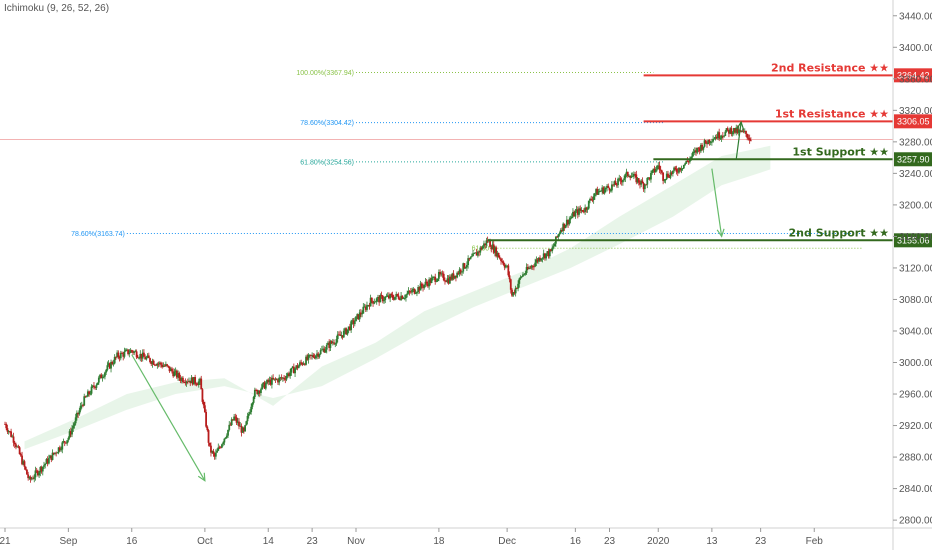 The width and height of the screenshot is (932, 550). Describe the element at coordinates (913, 121) in the screenshot. I see `level-tag-text: 3306.05` at that location.